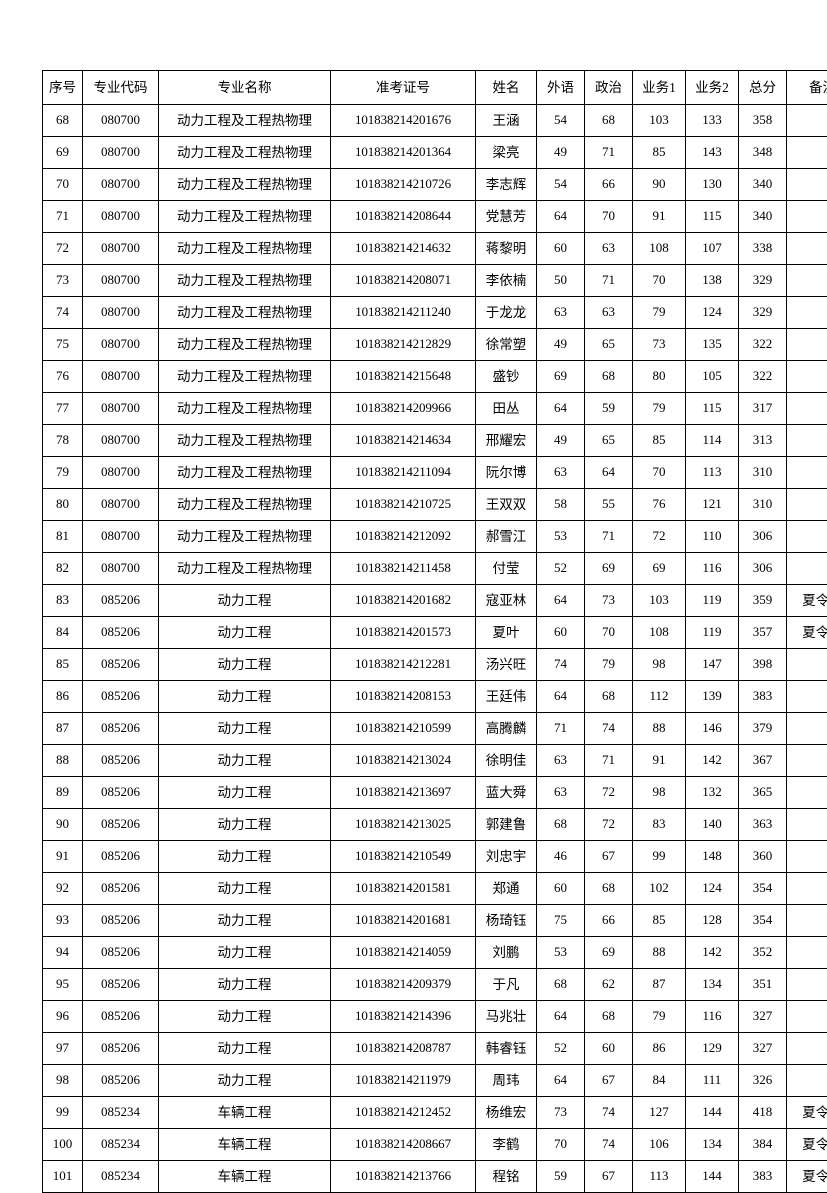 The image size is (827, 1193). I want to click on cell-total: 365, so click(763, 793).